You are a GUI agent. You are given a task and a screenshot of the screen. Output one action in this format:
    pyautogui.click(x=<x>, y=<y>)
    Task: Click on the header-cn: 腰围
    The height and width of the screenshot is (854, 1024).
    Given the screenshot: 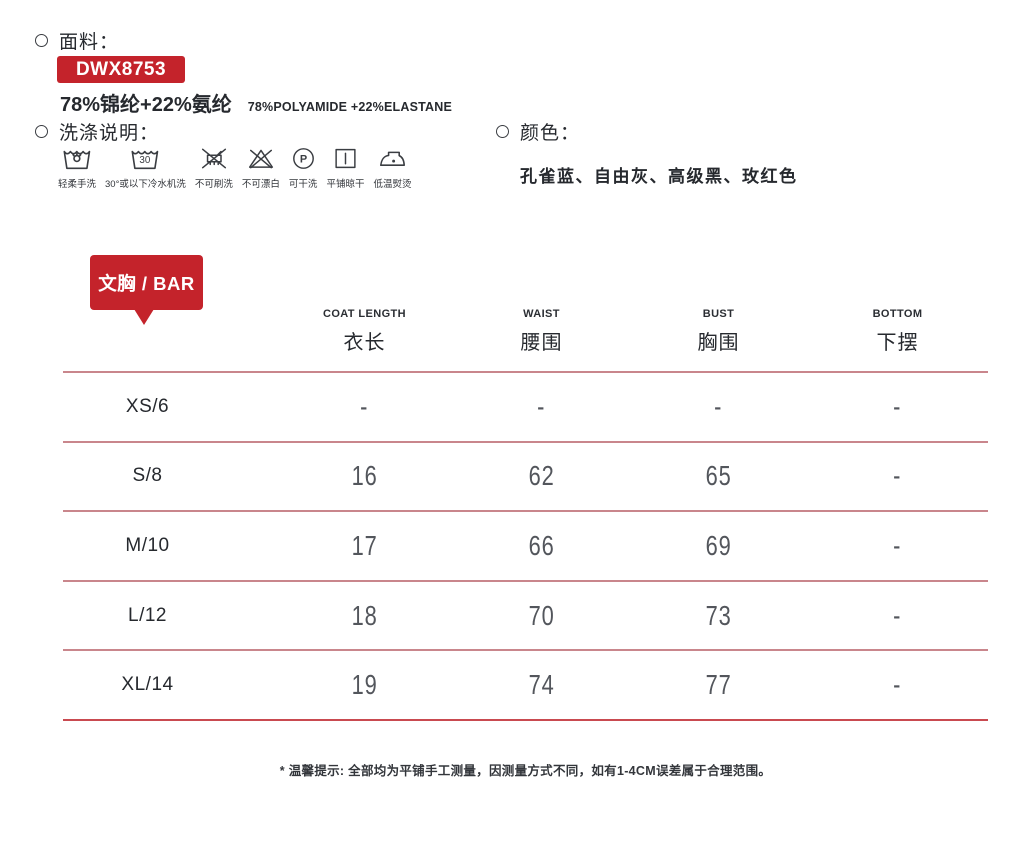 What is the action you would take?
    pyautogui.click(x=541, y=343)
    